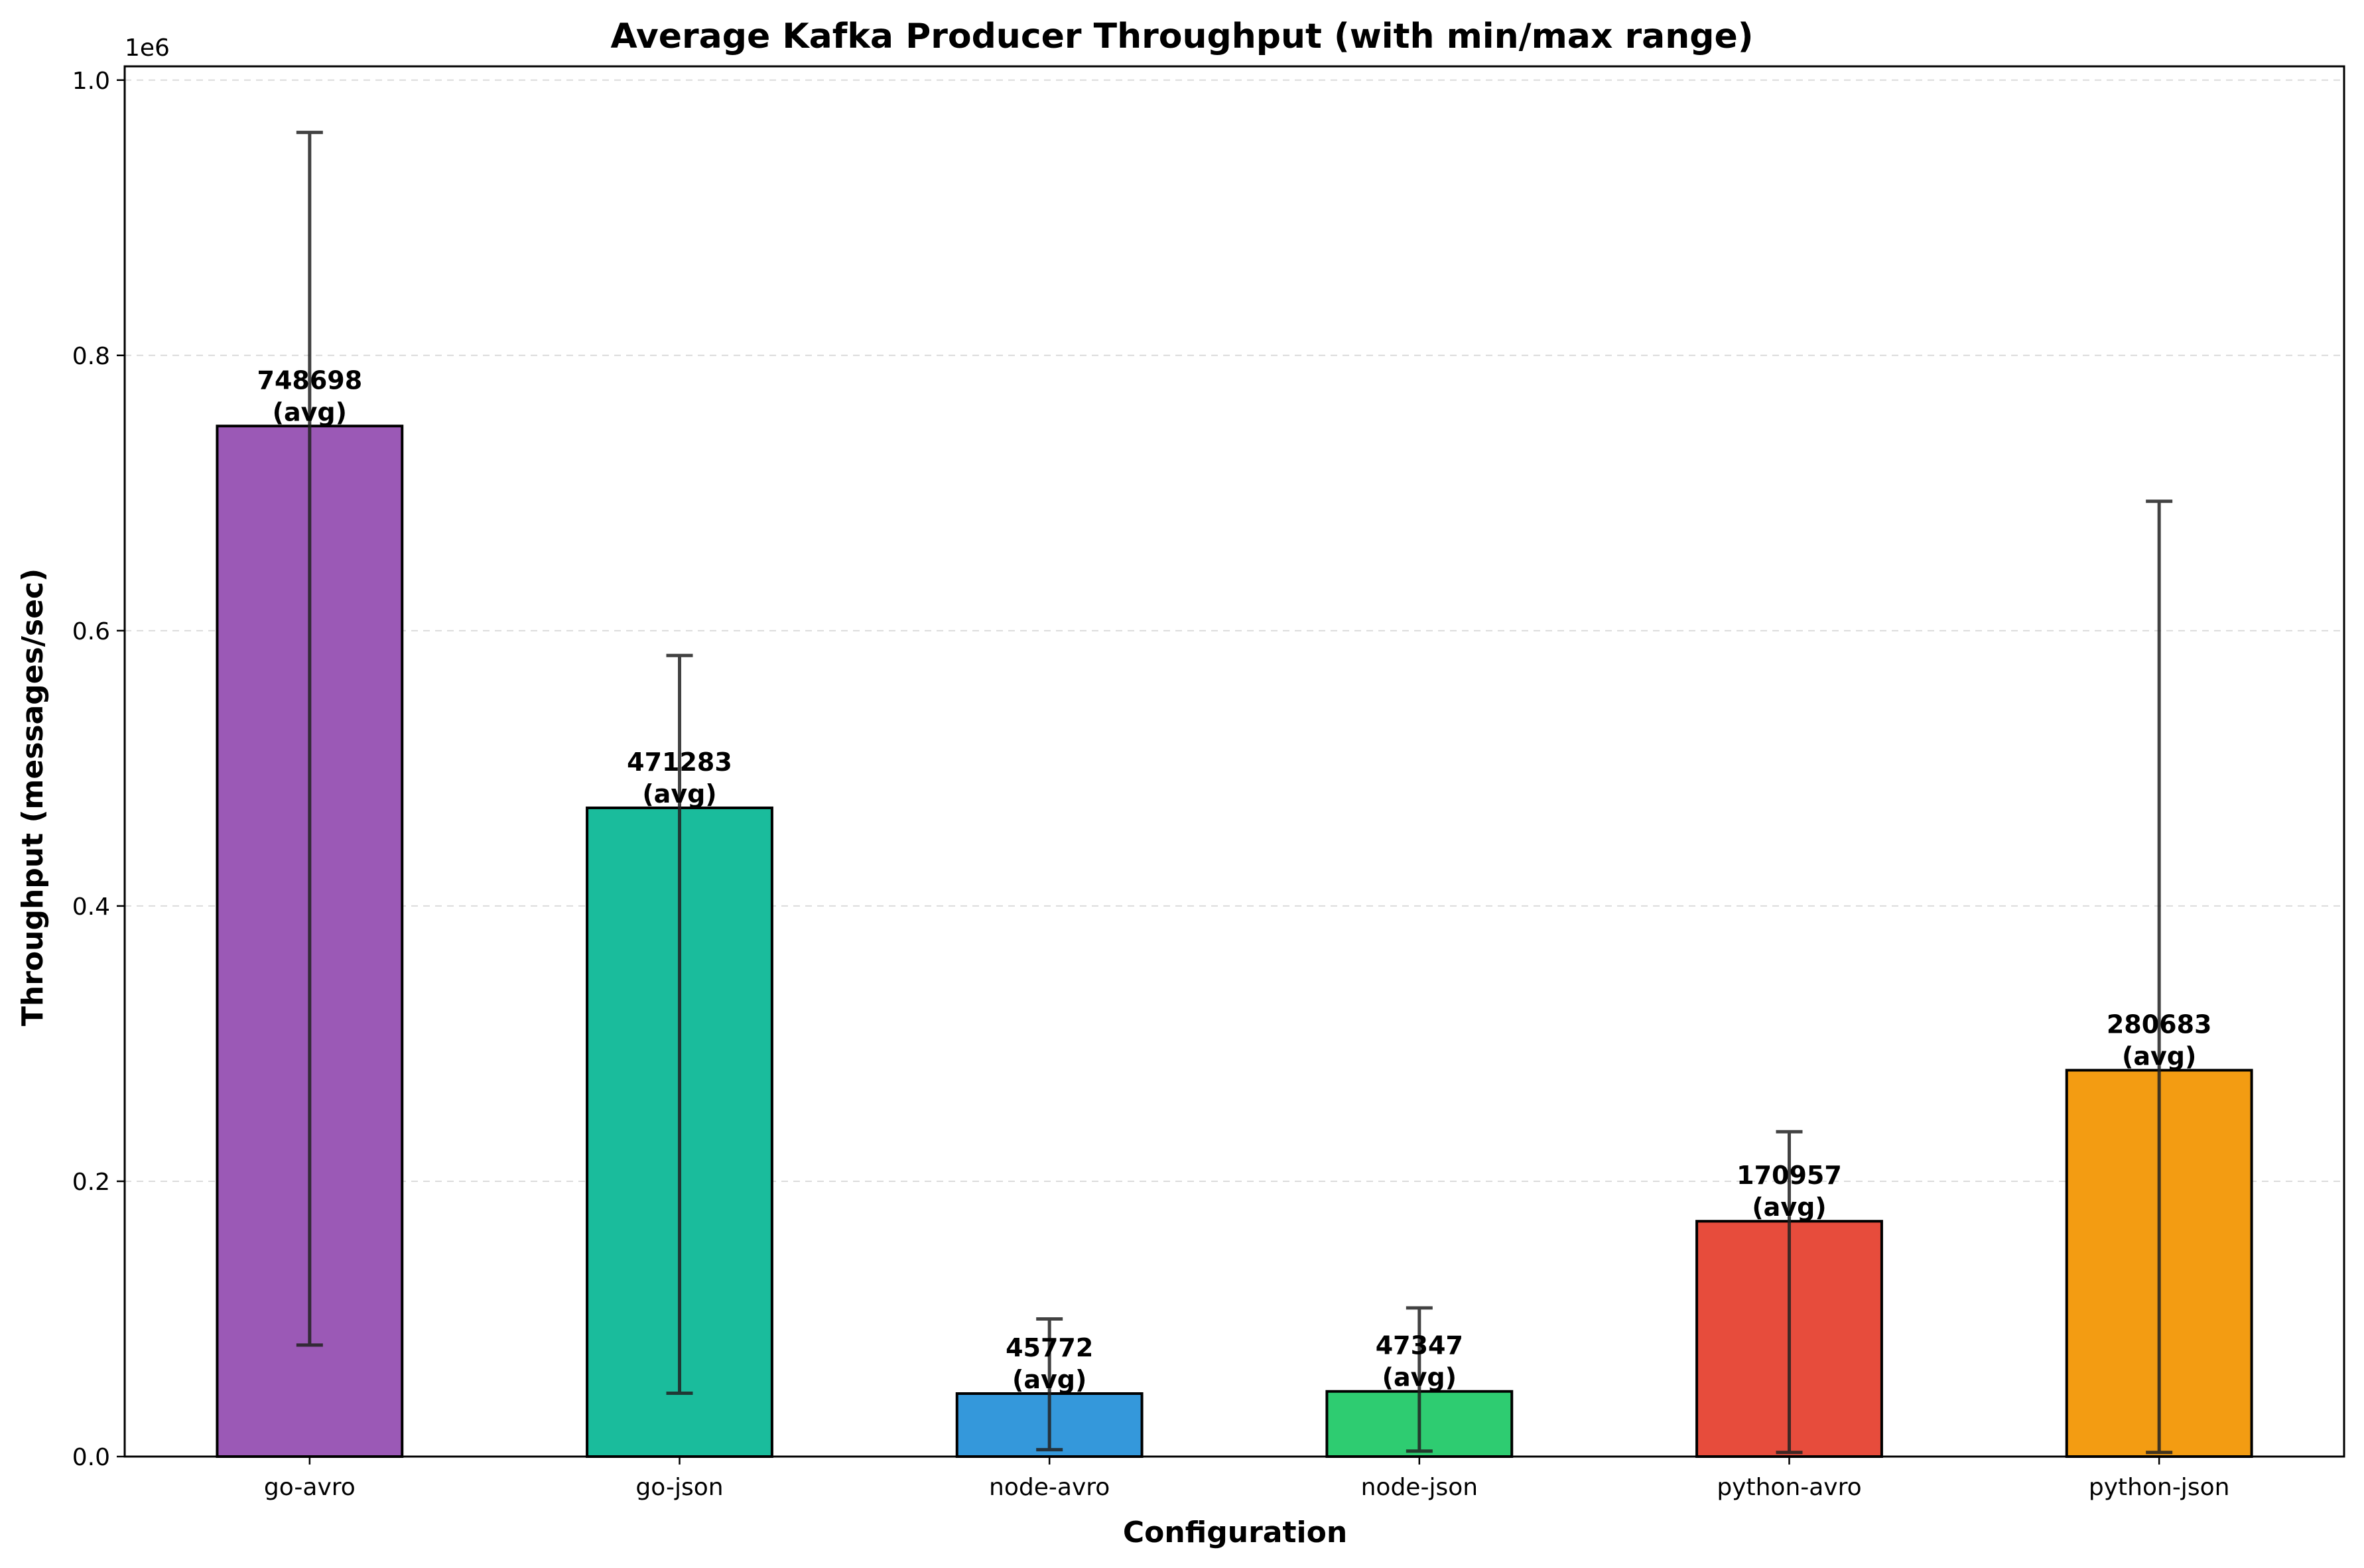 This screenshot has height=1568, width=2364. What do you see at coordinates (1419, 1487) in the screenshot?
I see `x-tick-label: node-json` at bounding box center [1419, 1487].